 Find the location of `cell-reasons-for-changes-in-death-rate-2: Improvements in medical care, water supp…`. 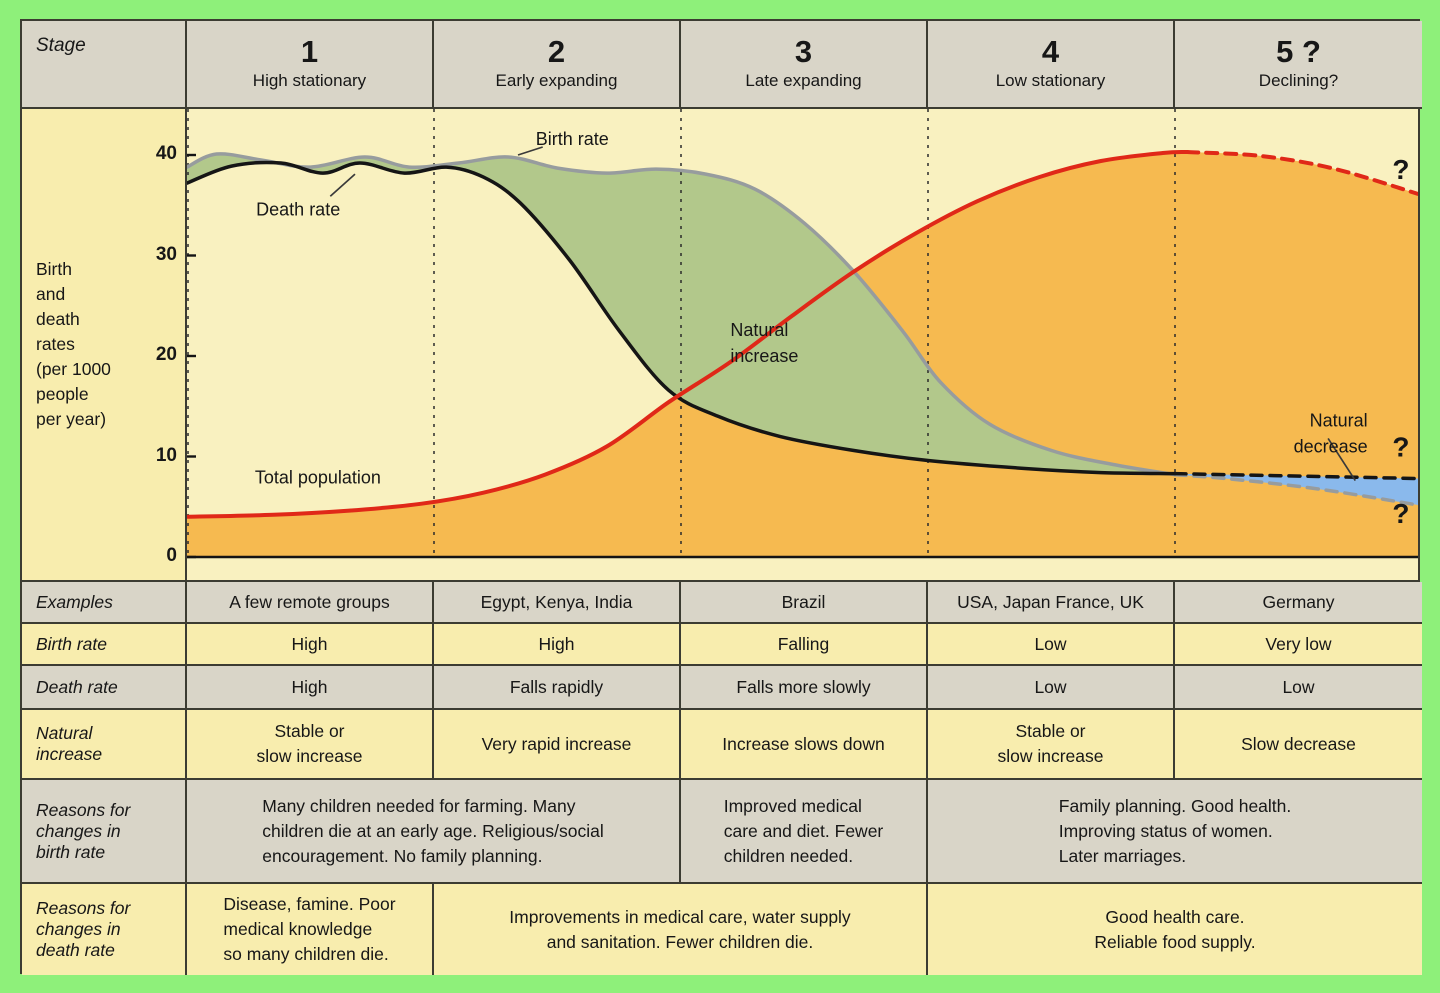

cell-reasons-for-changes-in-death-rate-2: Improvements in medical care, water supp… is located at coordinates (681, 929).